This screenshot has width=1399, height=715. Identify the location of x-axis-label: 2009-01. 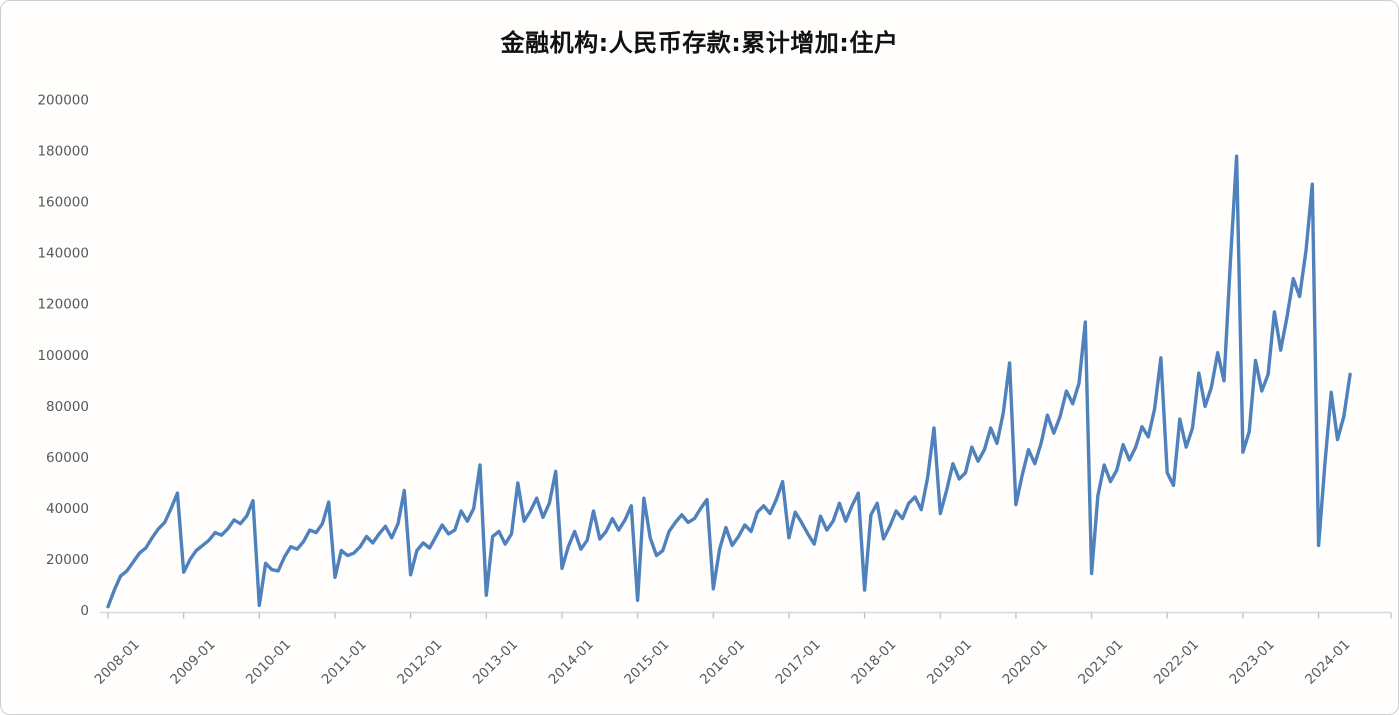
(192, 662).